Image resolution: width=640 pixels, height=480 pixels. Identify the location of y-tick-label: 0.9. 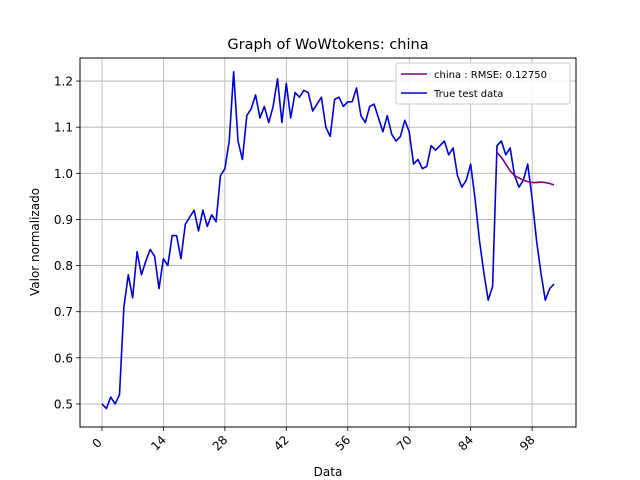
(63, 220).